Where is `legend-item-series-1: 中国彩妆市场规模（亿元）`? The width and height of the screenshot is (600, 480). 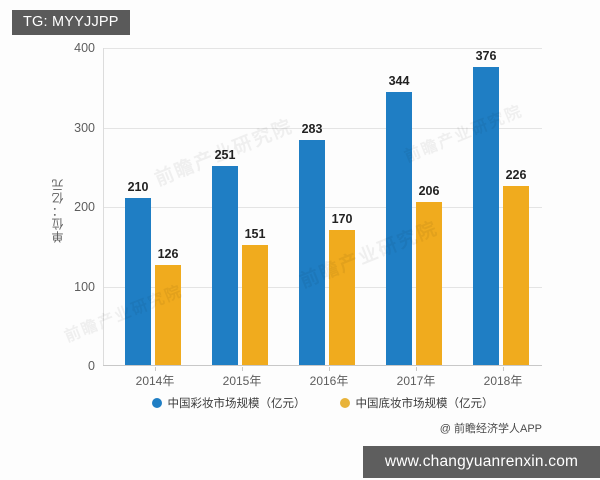
legend-item-series-1: 中国彩妆市场规模（亿元） is located at coordinates (228, 403).